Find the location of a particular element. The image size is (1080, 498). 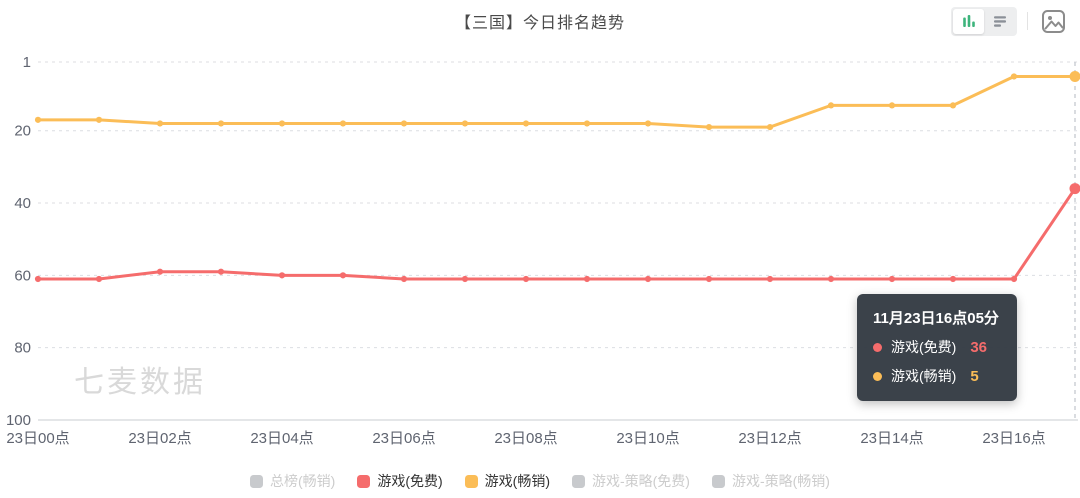

x-axis-tick-label: 23日00点 is located at coordinates (37, 438).